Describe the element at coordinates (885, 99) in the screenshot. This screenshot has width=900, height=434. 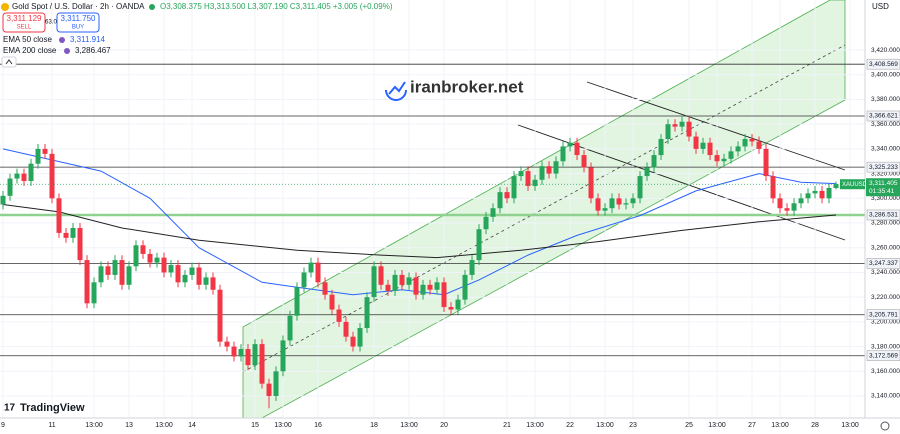
I see `y-tick-label: 3,380.000` at that location.